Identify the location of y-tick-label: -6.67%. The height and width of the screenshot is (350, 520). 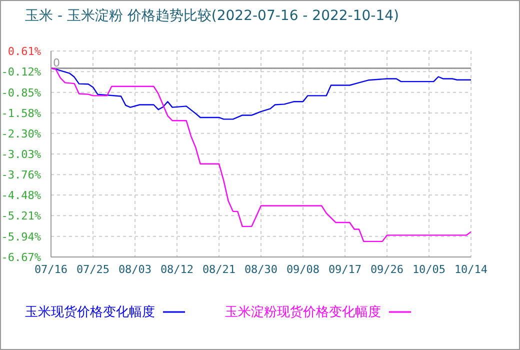
(21, 257).